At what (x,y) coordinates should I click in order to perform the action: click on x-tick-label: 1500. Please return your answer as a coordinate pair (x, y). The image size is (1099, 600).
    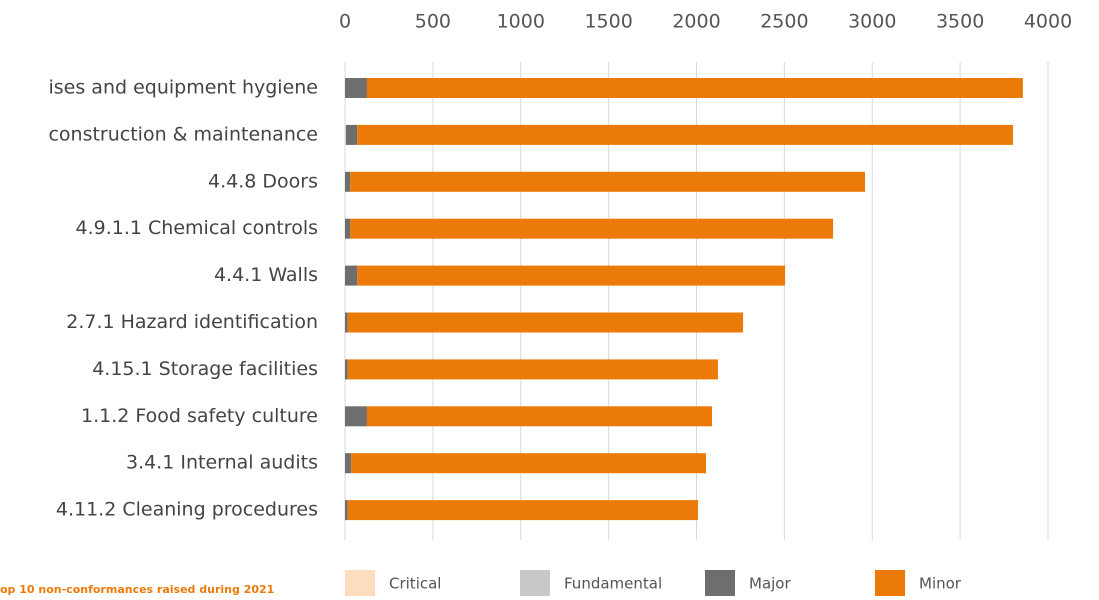
    Looking at the image, I should click on (608, 22).